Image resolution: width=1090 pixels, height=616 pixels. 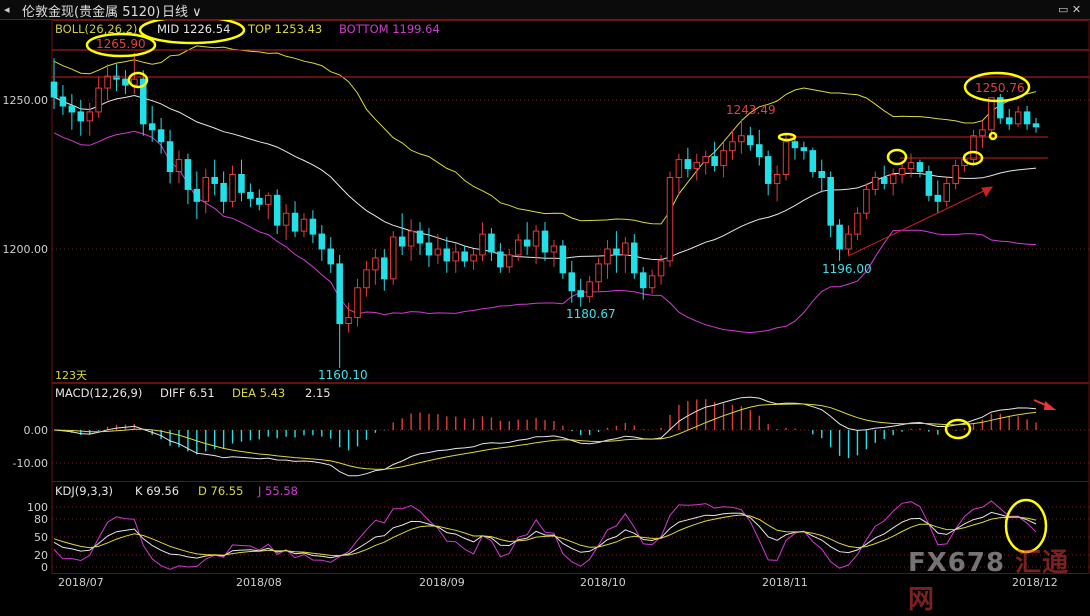 I want to click on ytick-kdj-0: 0, so click(x=44, y=567).